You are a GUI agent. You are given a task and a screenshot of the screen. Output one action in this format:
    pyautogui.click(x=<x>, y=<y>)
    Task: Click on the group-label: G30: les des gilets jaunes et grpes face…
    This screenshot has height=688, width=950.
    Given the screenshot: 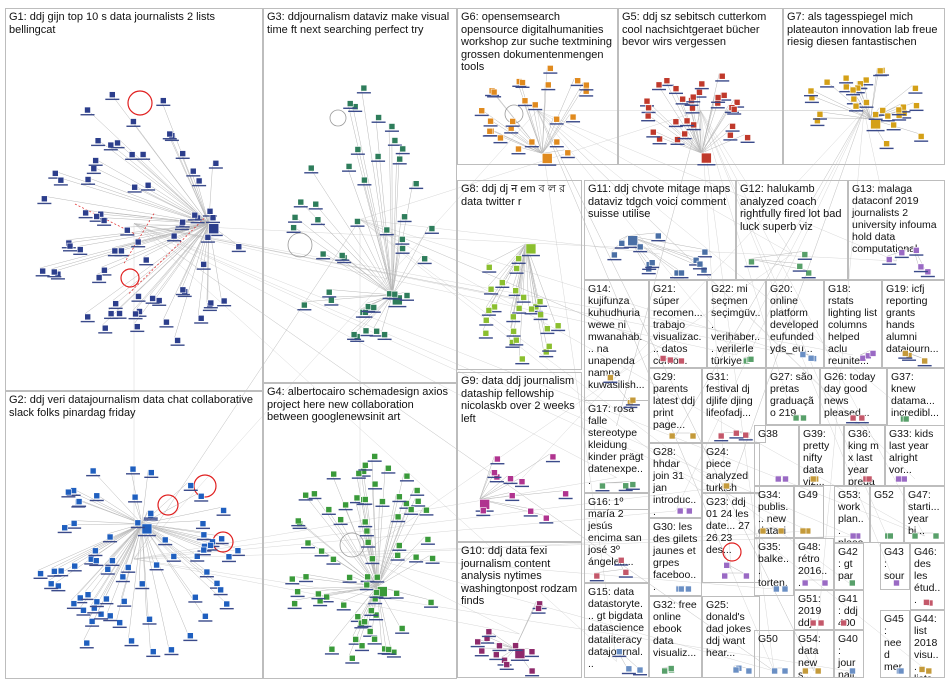 What is the action you would take?
    pyautogui.click(x=677, y=557)
    